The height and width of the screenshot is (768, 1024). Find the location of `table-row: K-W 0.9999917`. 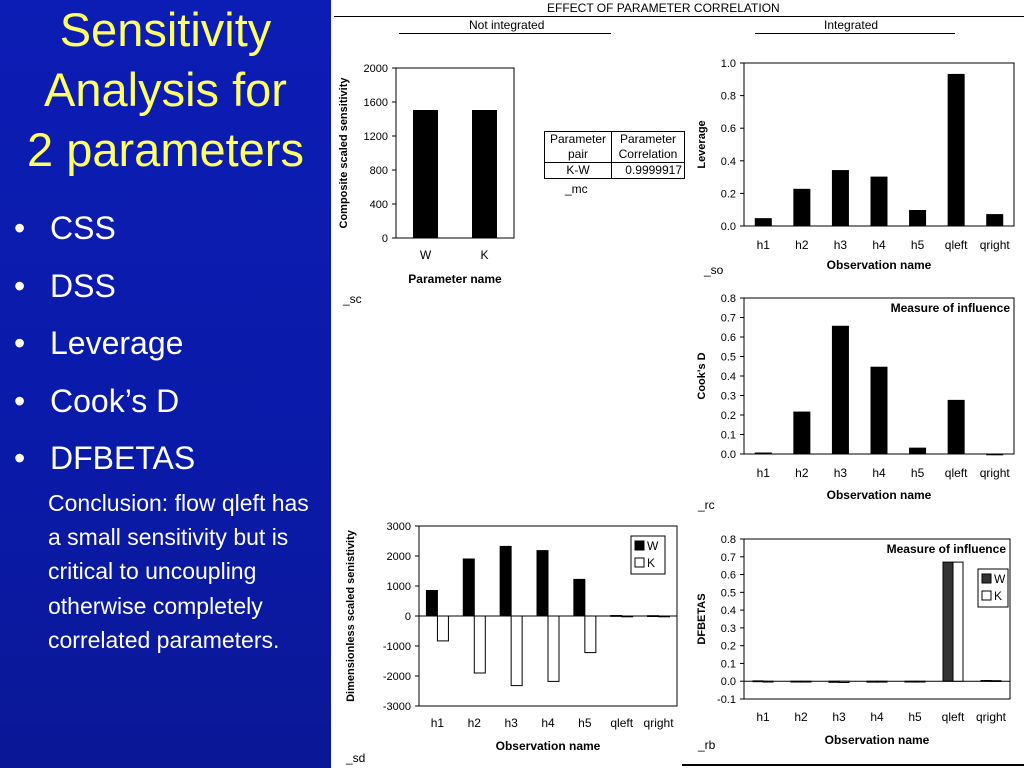

table-row: K-W 0.9999917 is located at coordinates (614, 170).